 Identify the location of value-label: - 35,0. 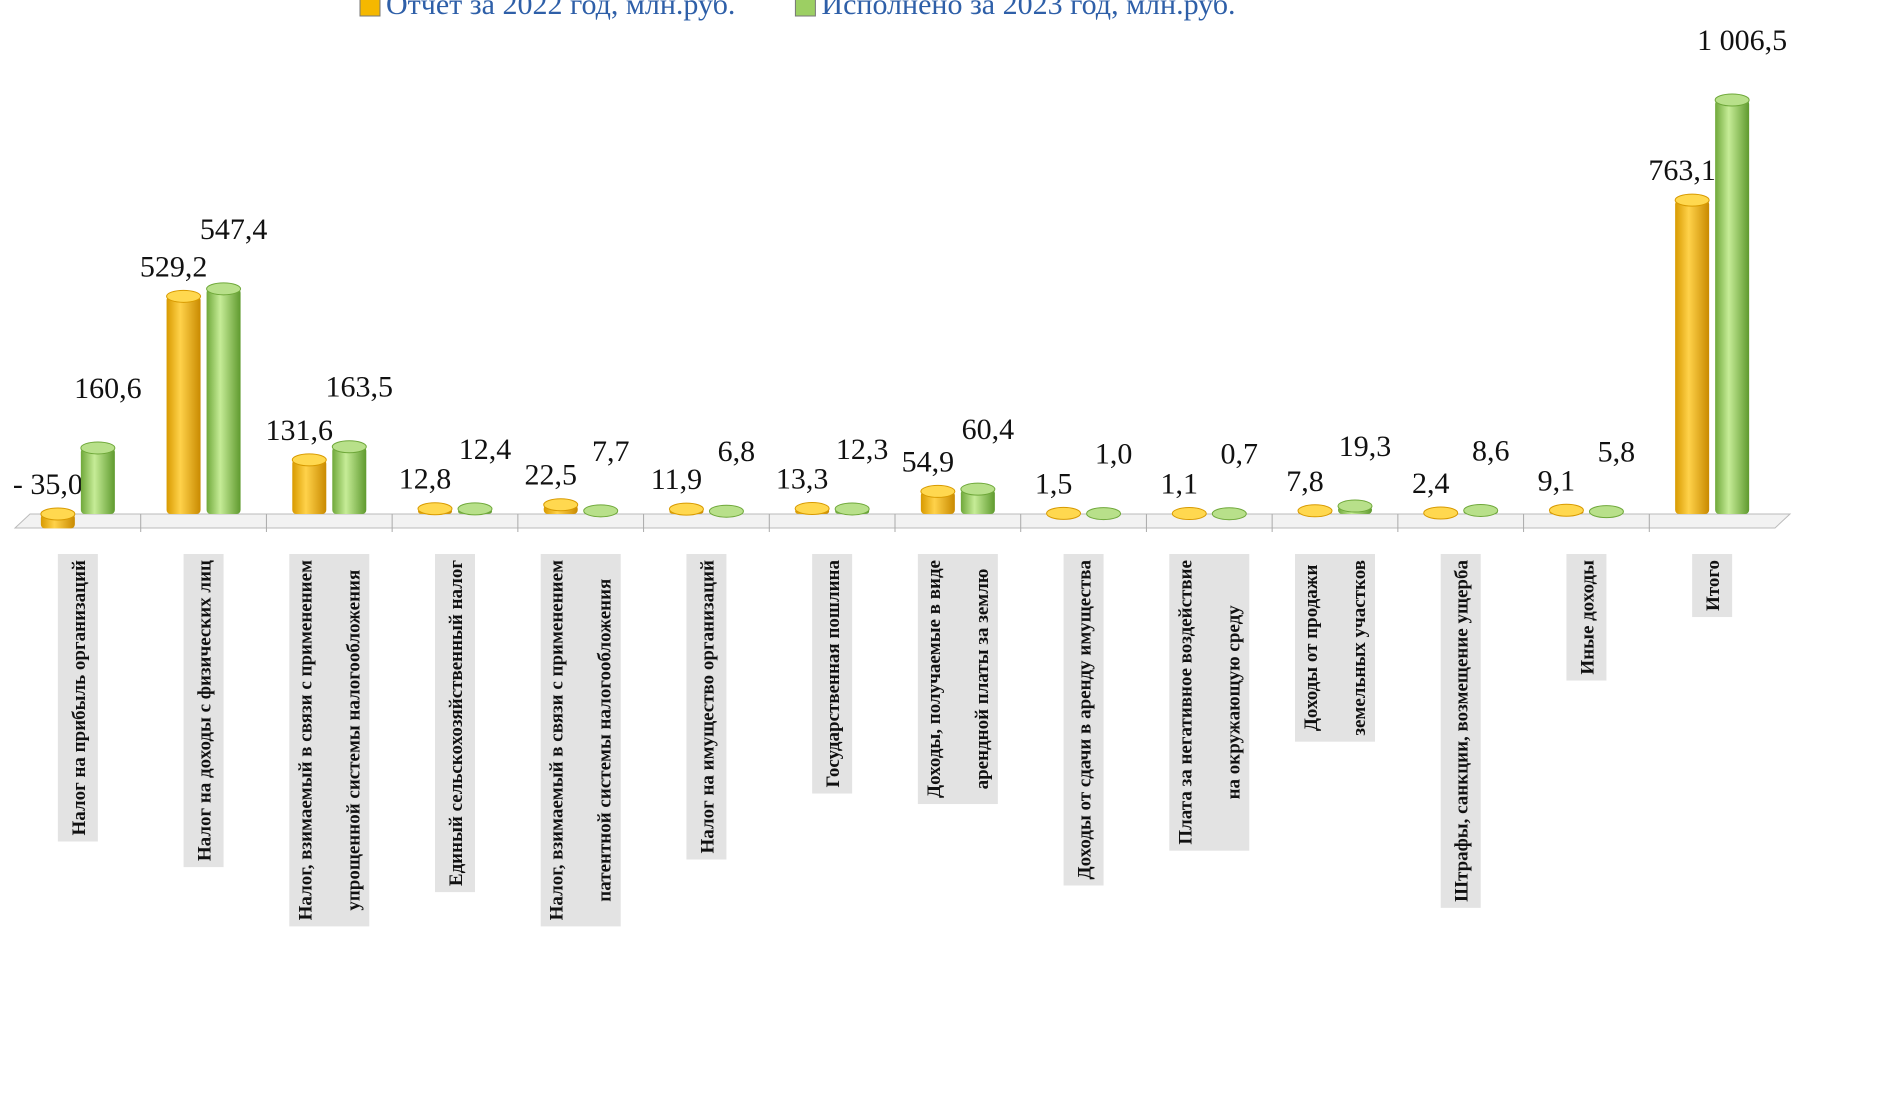
(48, 484).